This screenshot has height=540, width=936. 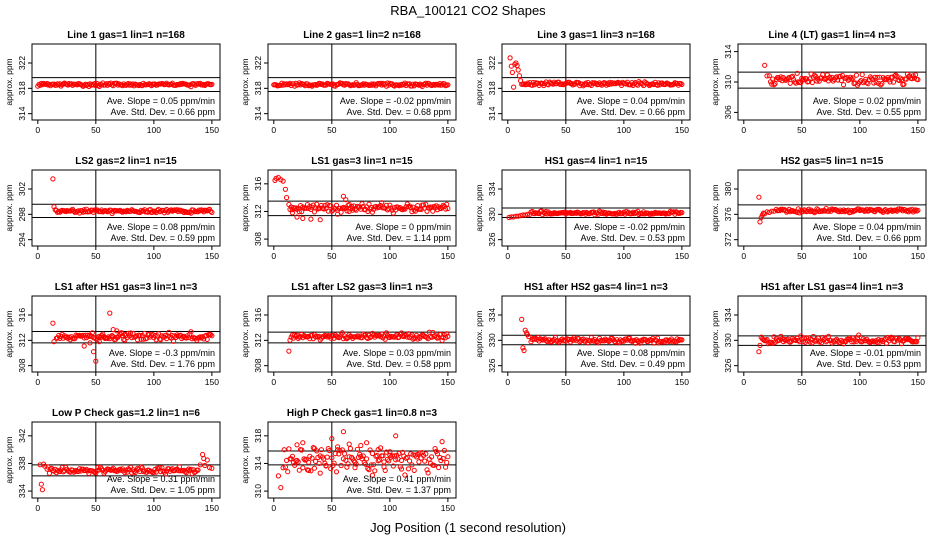 I want to click on panel-title: LS1 after LS2 gas=3 lin=1 n=3, so click(x=362, y=287).